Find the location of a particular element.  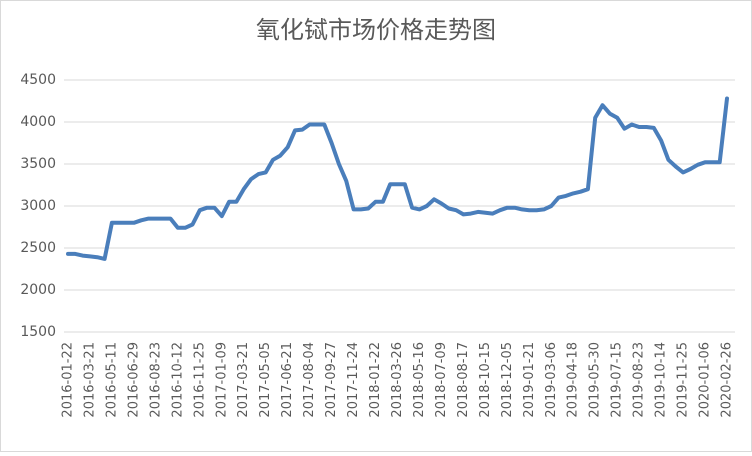

x-tick-label: 2017-09-27 is located at coordinates (331, 380).